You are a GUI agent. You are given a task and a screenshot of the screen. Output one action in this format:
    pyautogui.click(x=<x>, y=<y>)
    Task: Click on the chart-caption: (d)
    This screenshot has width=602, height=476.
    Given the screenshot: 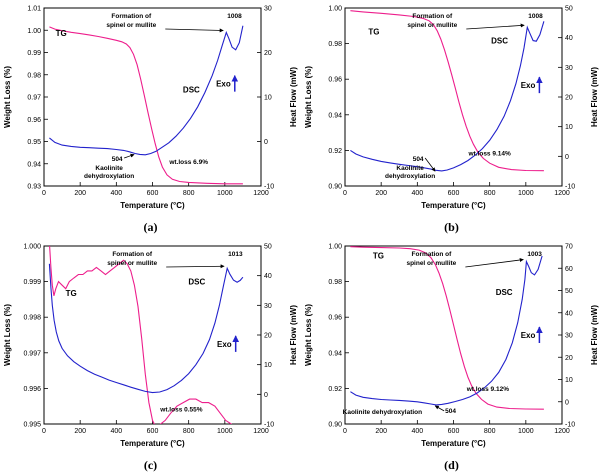 What is the action you would take?
    pyautogui.click(x=451, y=465)
    